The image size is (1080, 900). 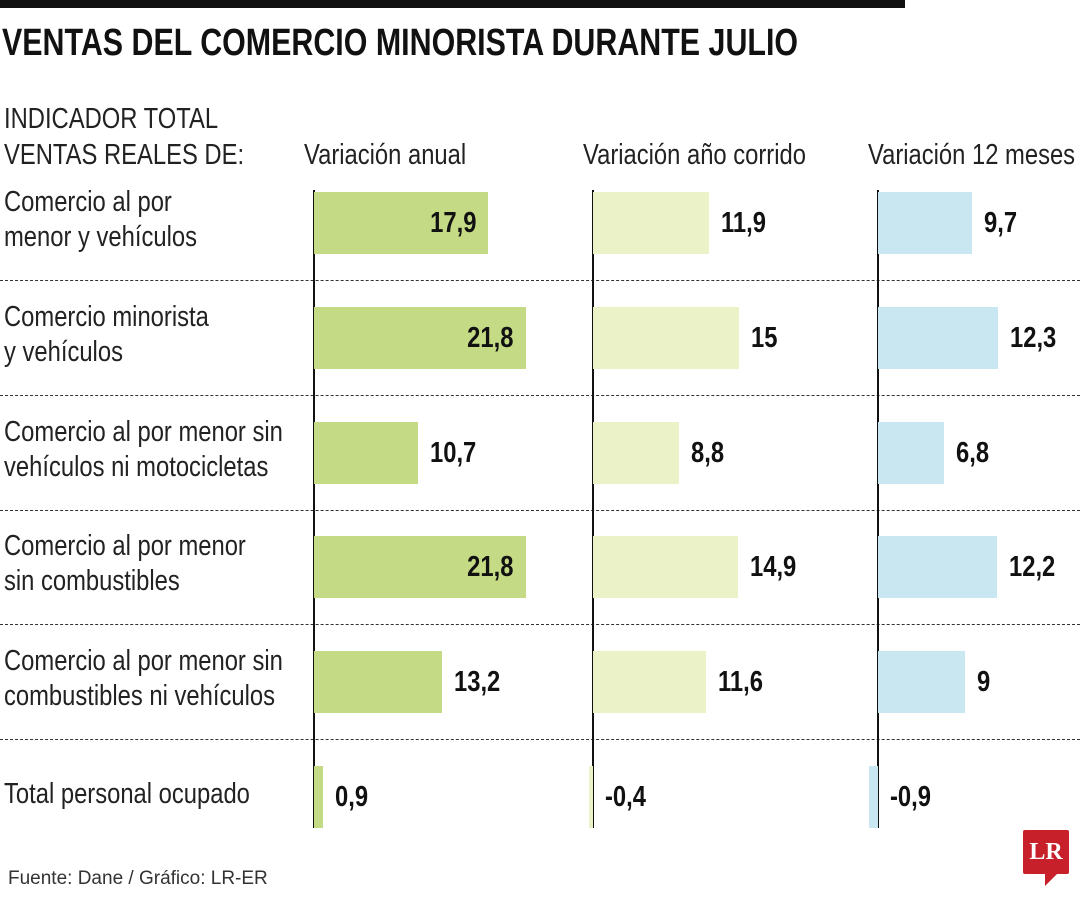 I want to click on category-label: vehículos ni motocicletas, so click(x=136, y=466).